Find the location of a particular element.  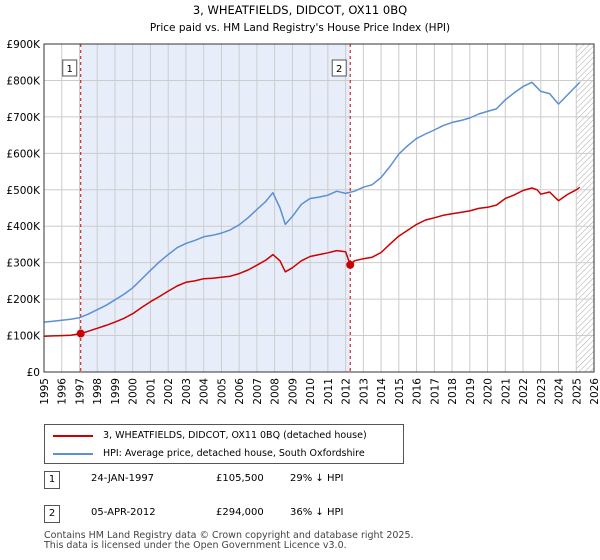

y-tick-label: £200K is located at coordinates (23, 300).